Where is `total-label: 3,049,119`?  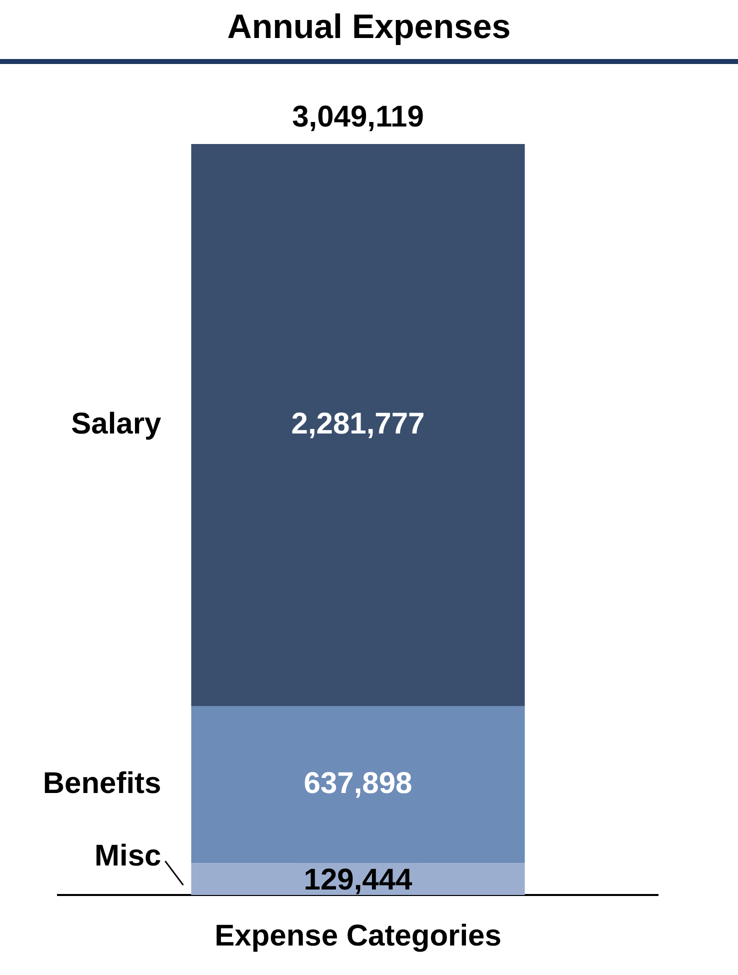
total-label: 3,049,119 is located at coordinates (358, 117).